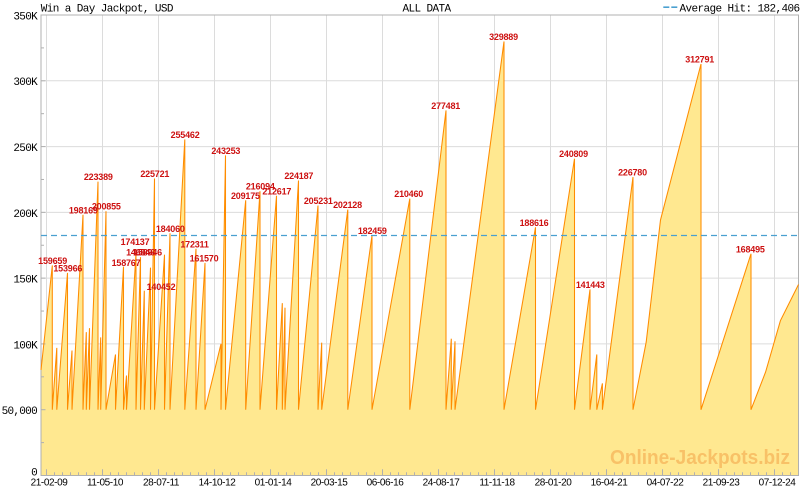 This screenshot has width=800, height=490. I want to click on svg-text: 06-06-16, so click(386, 482).